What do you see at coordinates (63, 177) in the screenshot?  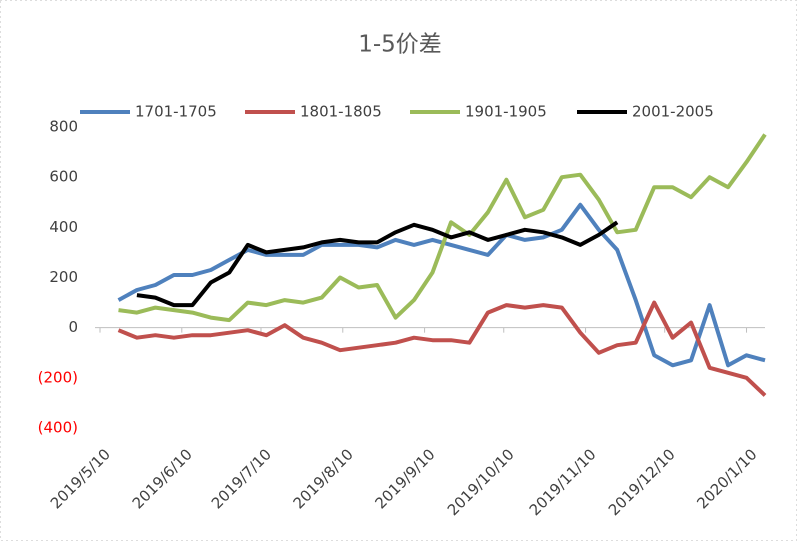 I see `y-tick-label: 600` at bounding box center [63, 177].